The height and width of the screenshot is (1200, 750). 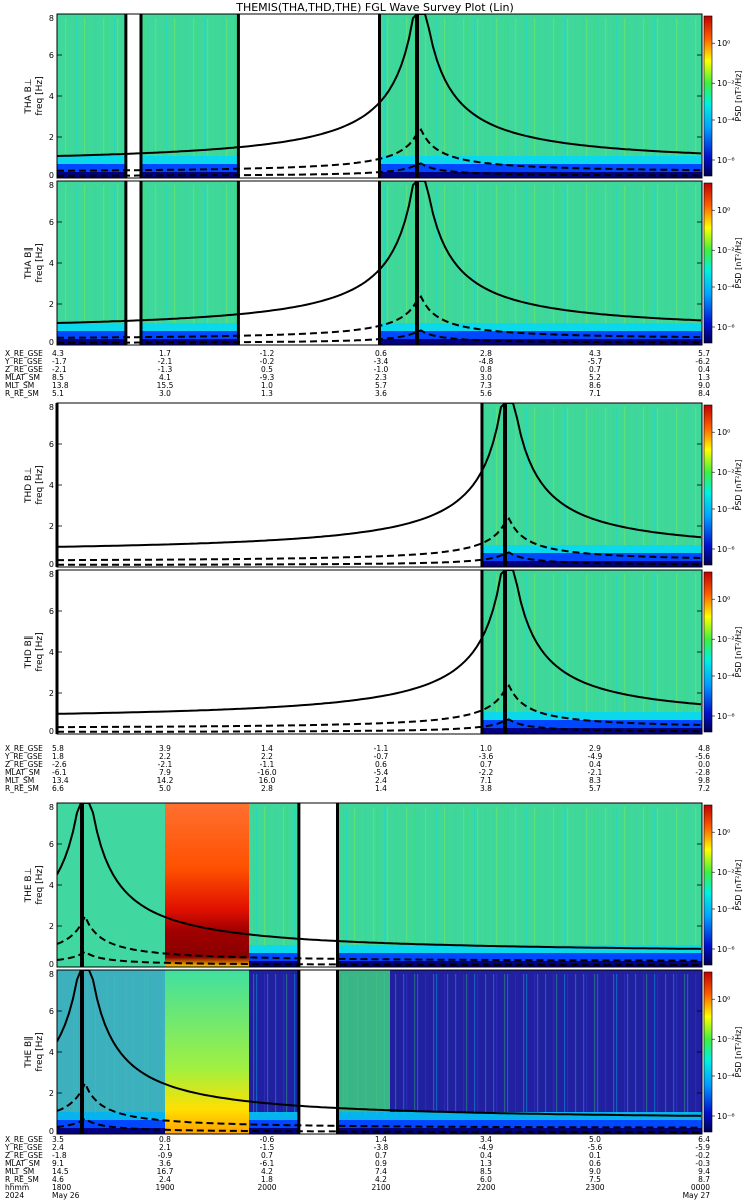 What do you see at coordinates (29, 96) in the screenshot?
I see `panel-ylabel: THA B⊥` at bounding box center [29, 96].